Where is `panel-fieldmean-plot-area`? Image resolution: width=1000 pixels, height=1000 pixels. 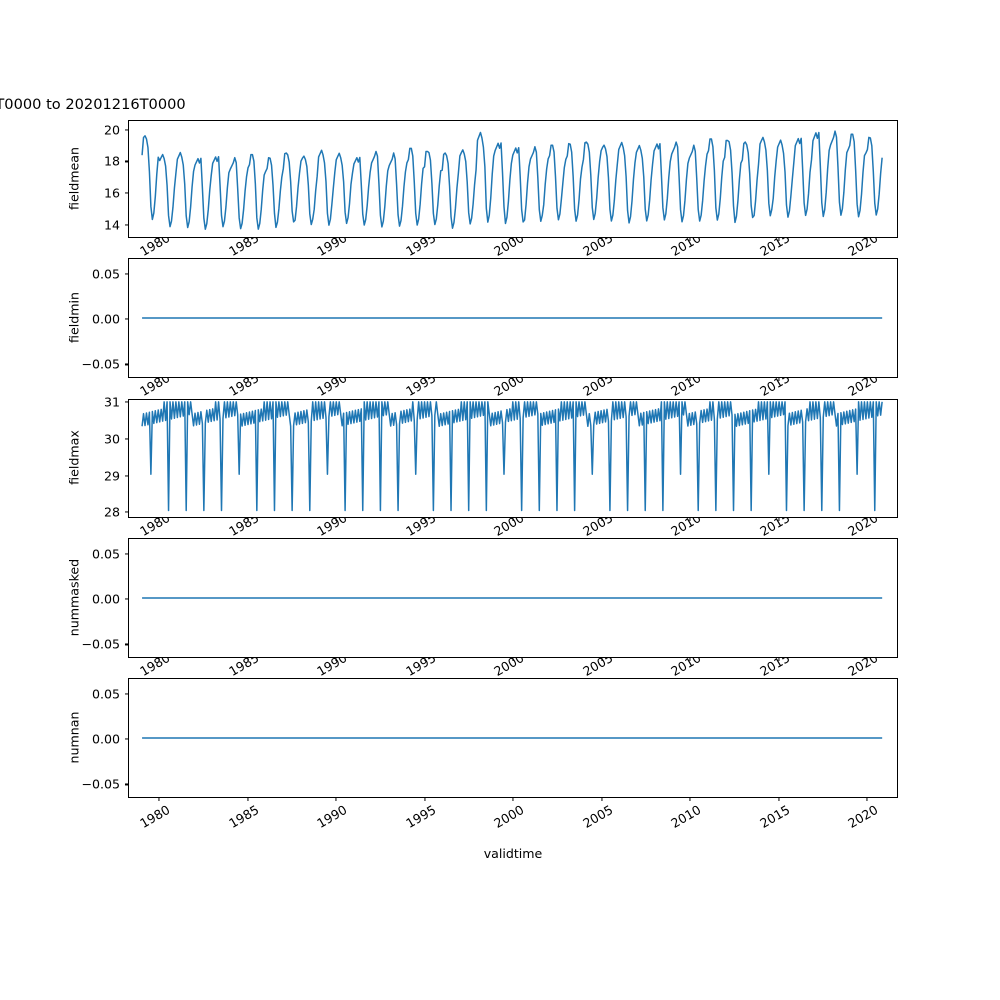
panel-fieldmean-plot-area is located at coordinates (513, 179).